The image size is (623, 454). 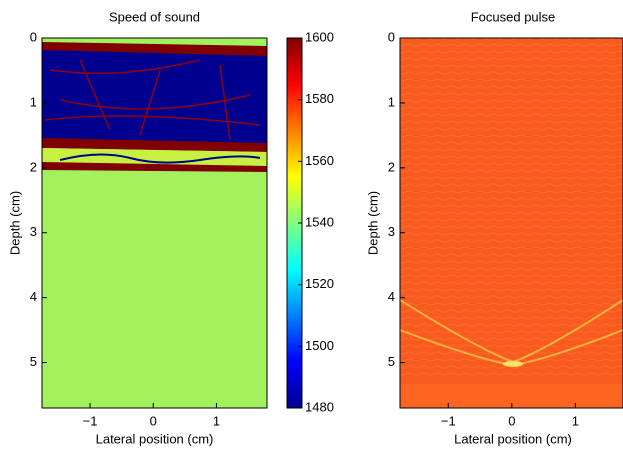 I want to click on colorbar-tick-label: 1560, so click(x=319, y=160).